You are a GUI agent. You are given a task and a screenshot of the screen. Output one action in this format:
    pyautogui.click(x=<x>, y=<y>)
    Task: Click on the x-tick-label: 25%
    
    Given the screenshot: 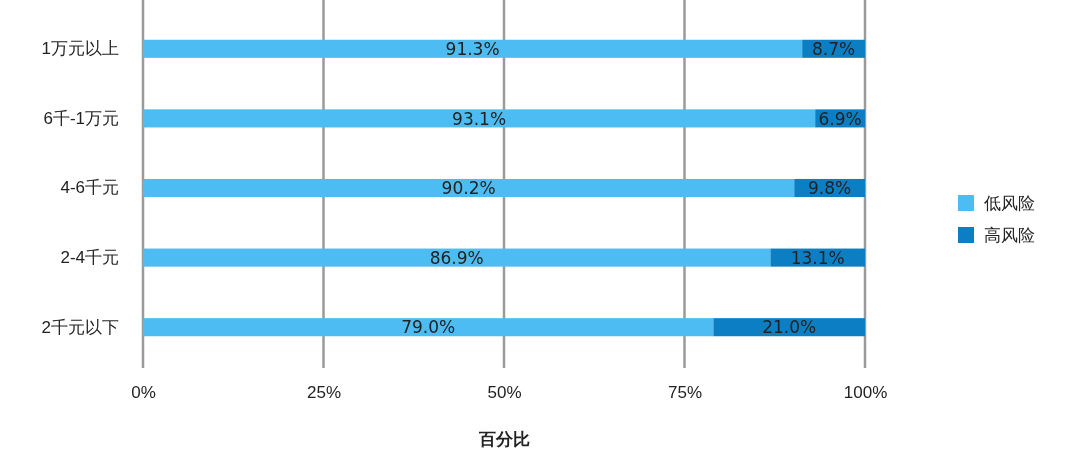 What is the action you would take?
    pyautogui.click(x=324, y=393)
    